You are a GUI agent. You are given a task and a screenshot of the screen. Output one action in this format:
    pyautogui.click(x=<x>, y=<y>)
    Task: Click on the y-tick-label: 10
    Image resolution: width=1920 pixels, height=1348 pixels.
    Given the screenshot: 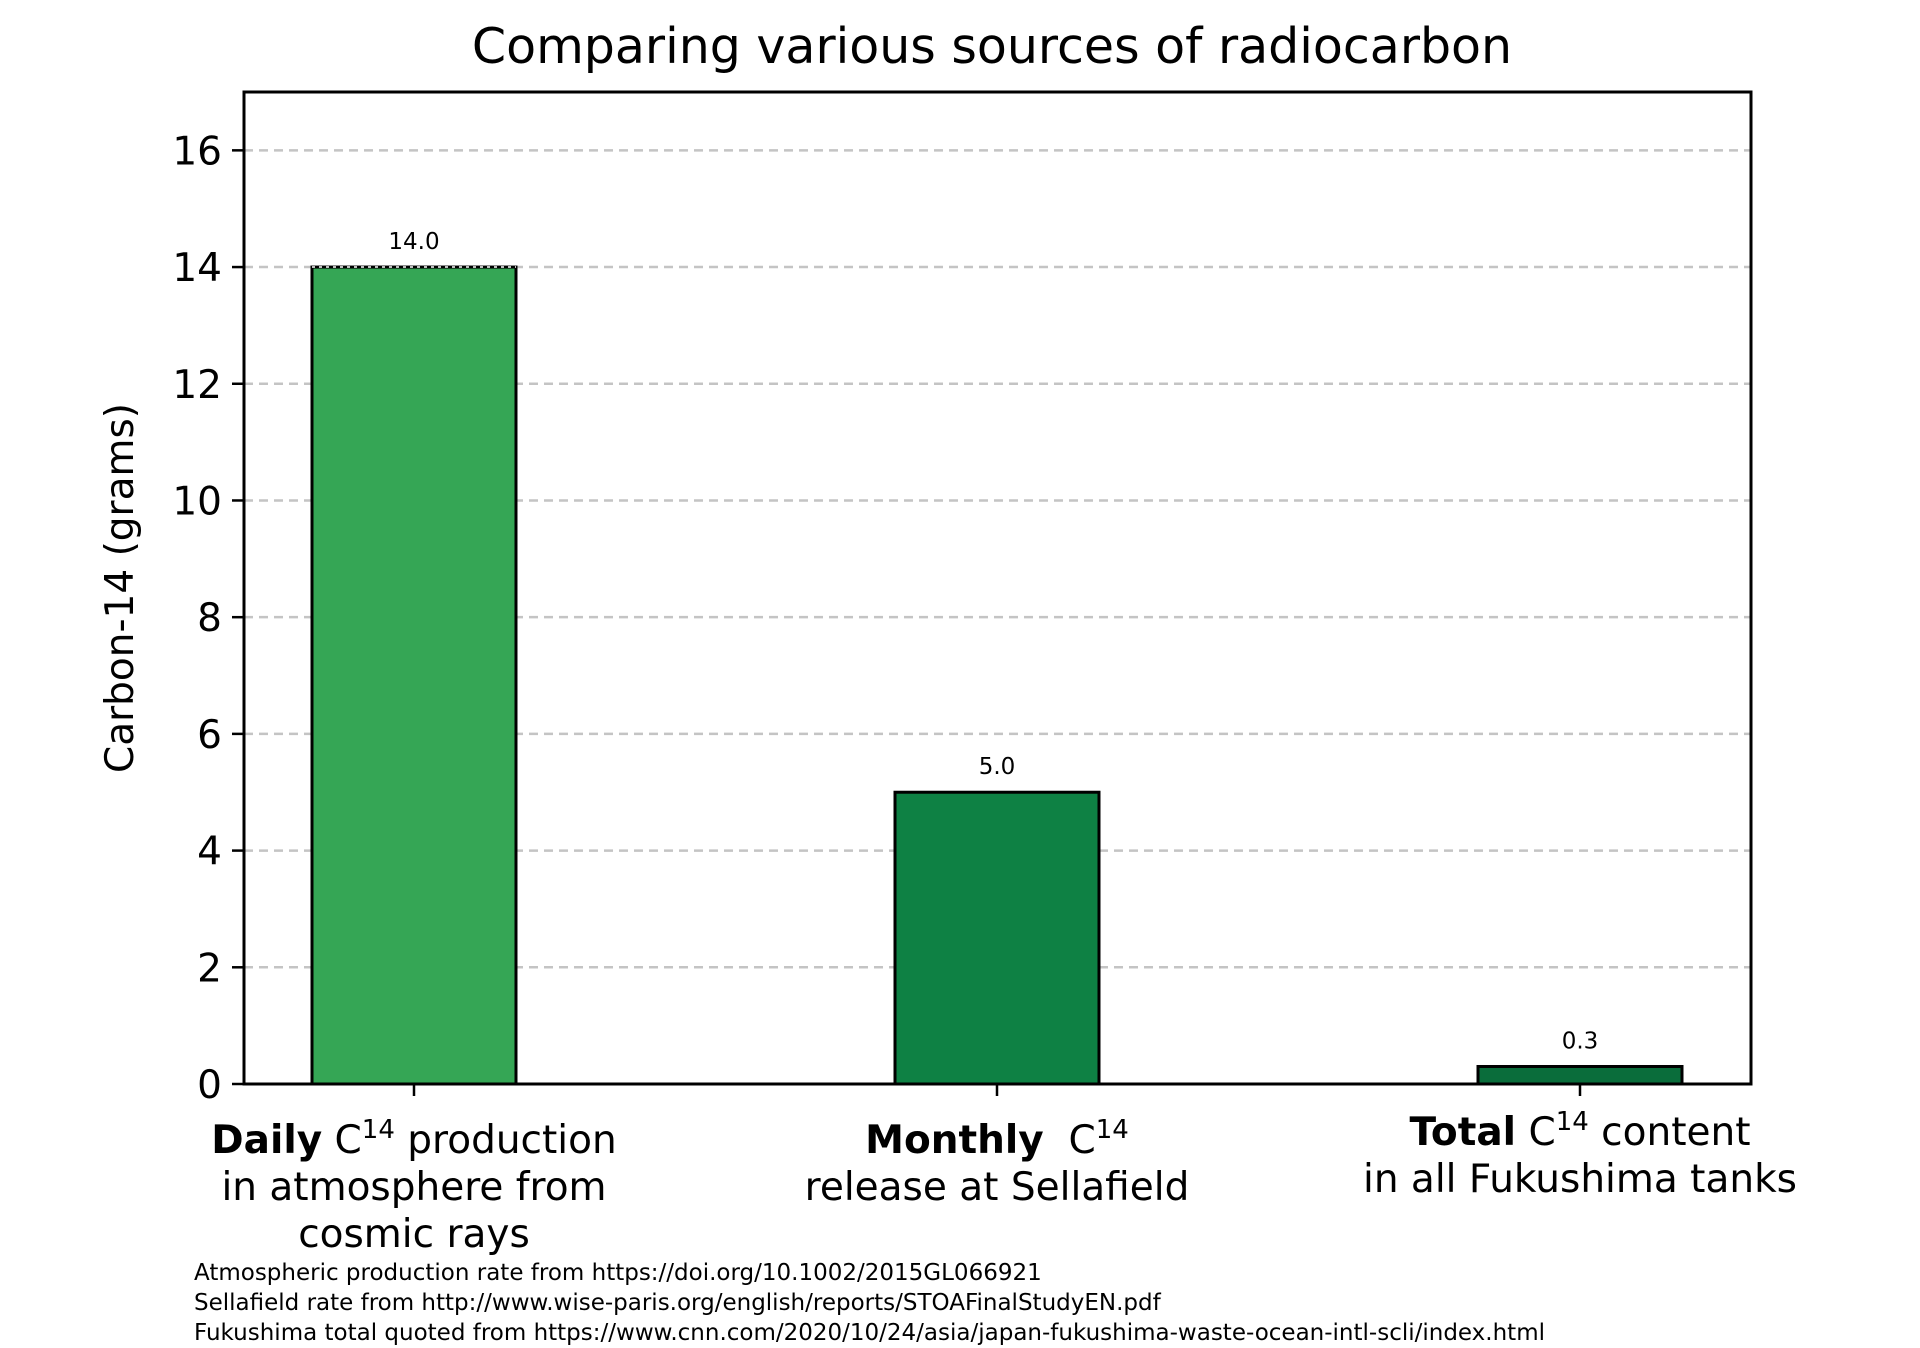 What is the action you would take?
    pyautogui.click(x=197, y=501)
    